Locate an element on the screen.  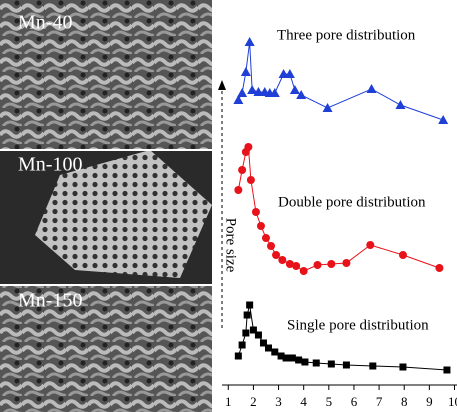
annotation: Single pore distribution is located at coordinates (358, 325).